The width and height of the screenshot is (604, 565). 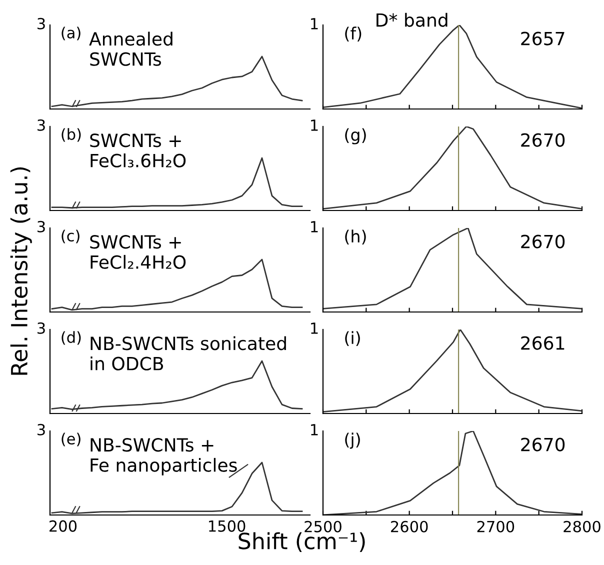 What do you see at coordinates (353, 34) in the screenshot?
I see `annotation: (f)` at bounding box center [353, 34].